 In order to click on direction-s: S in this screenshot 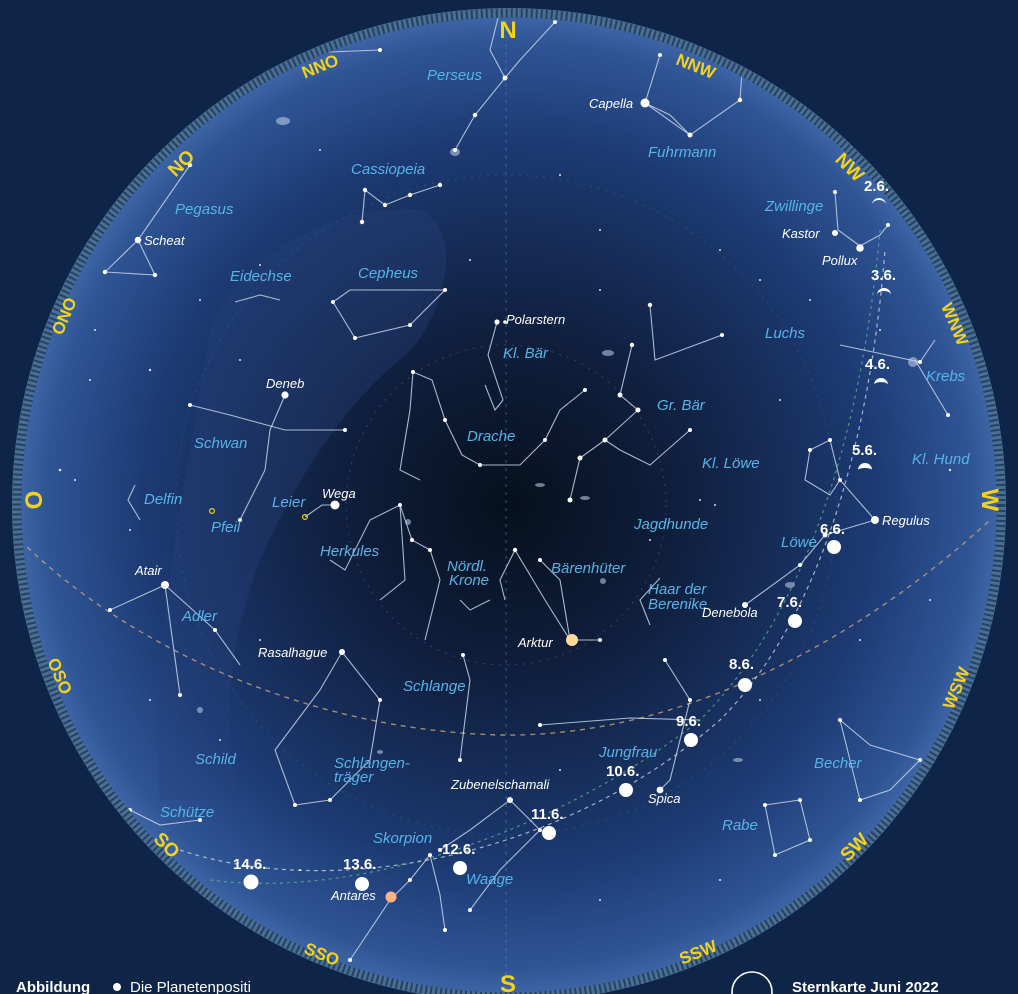, I will do `click(508, 982)`.